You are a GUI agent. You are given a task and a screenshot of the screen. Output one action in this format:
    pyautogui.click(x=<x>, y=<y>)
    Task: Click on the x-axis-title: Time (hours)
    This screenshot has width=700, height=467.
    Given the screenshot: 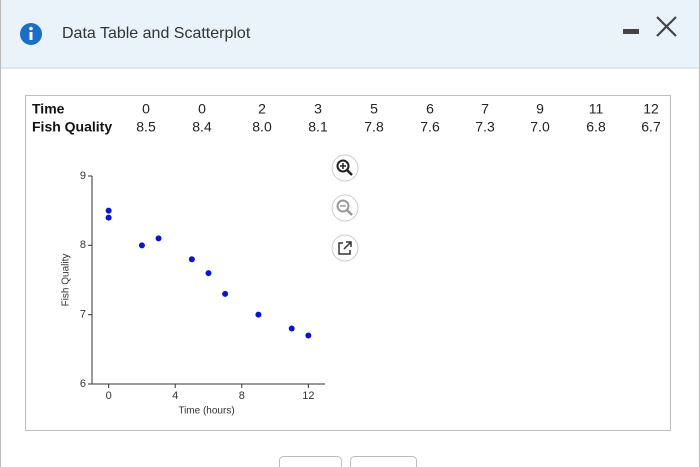 What is the action you would take?
    pyautogui.click(x=206, y=411)
    